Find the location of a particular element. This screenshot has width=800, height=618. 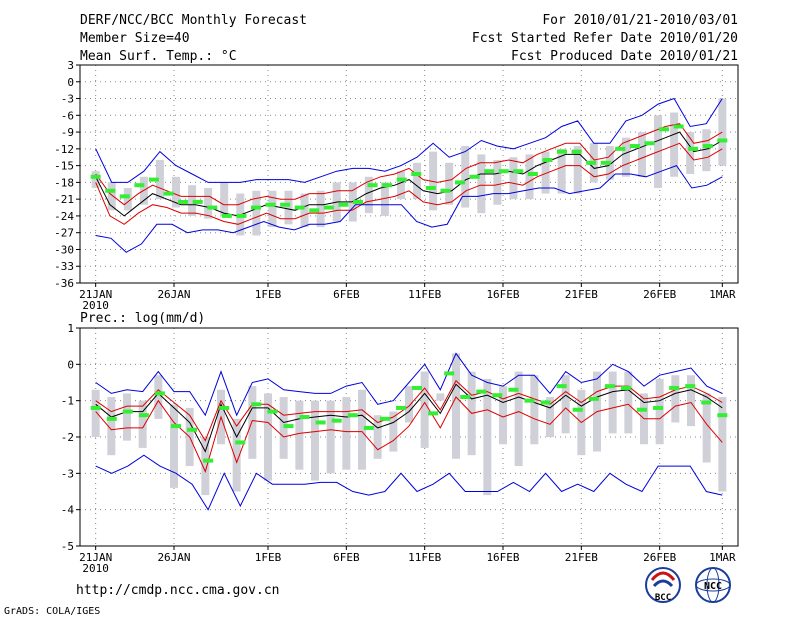

series-upper-spread is located at coordinates (409, 410).